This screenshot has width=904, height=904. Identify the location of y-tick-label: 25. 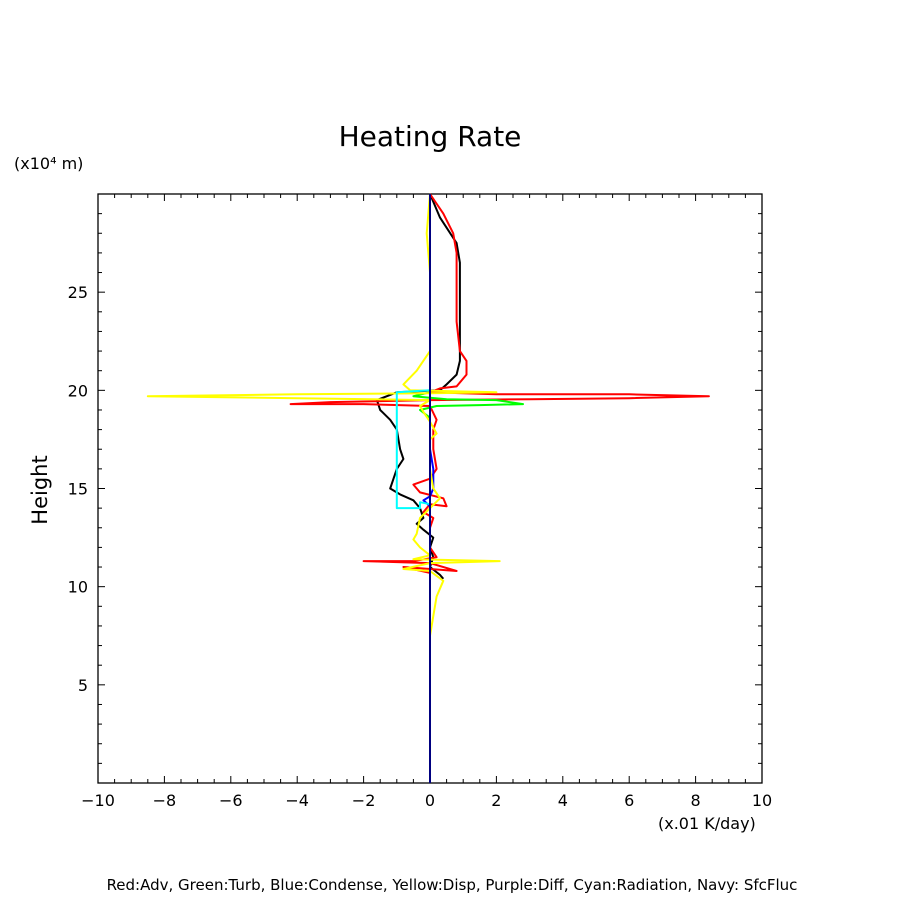
(78, 292).